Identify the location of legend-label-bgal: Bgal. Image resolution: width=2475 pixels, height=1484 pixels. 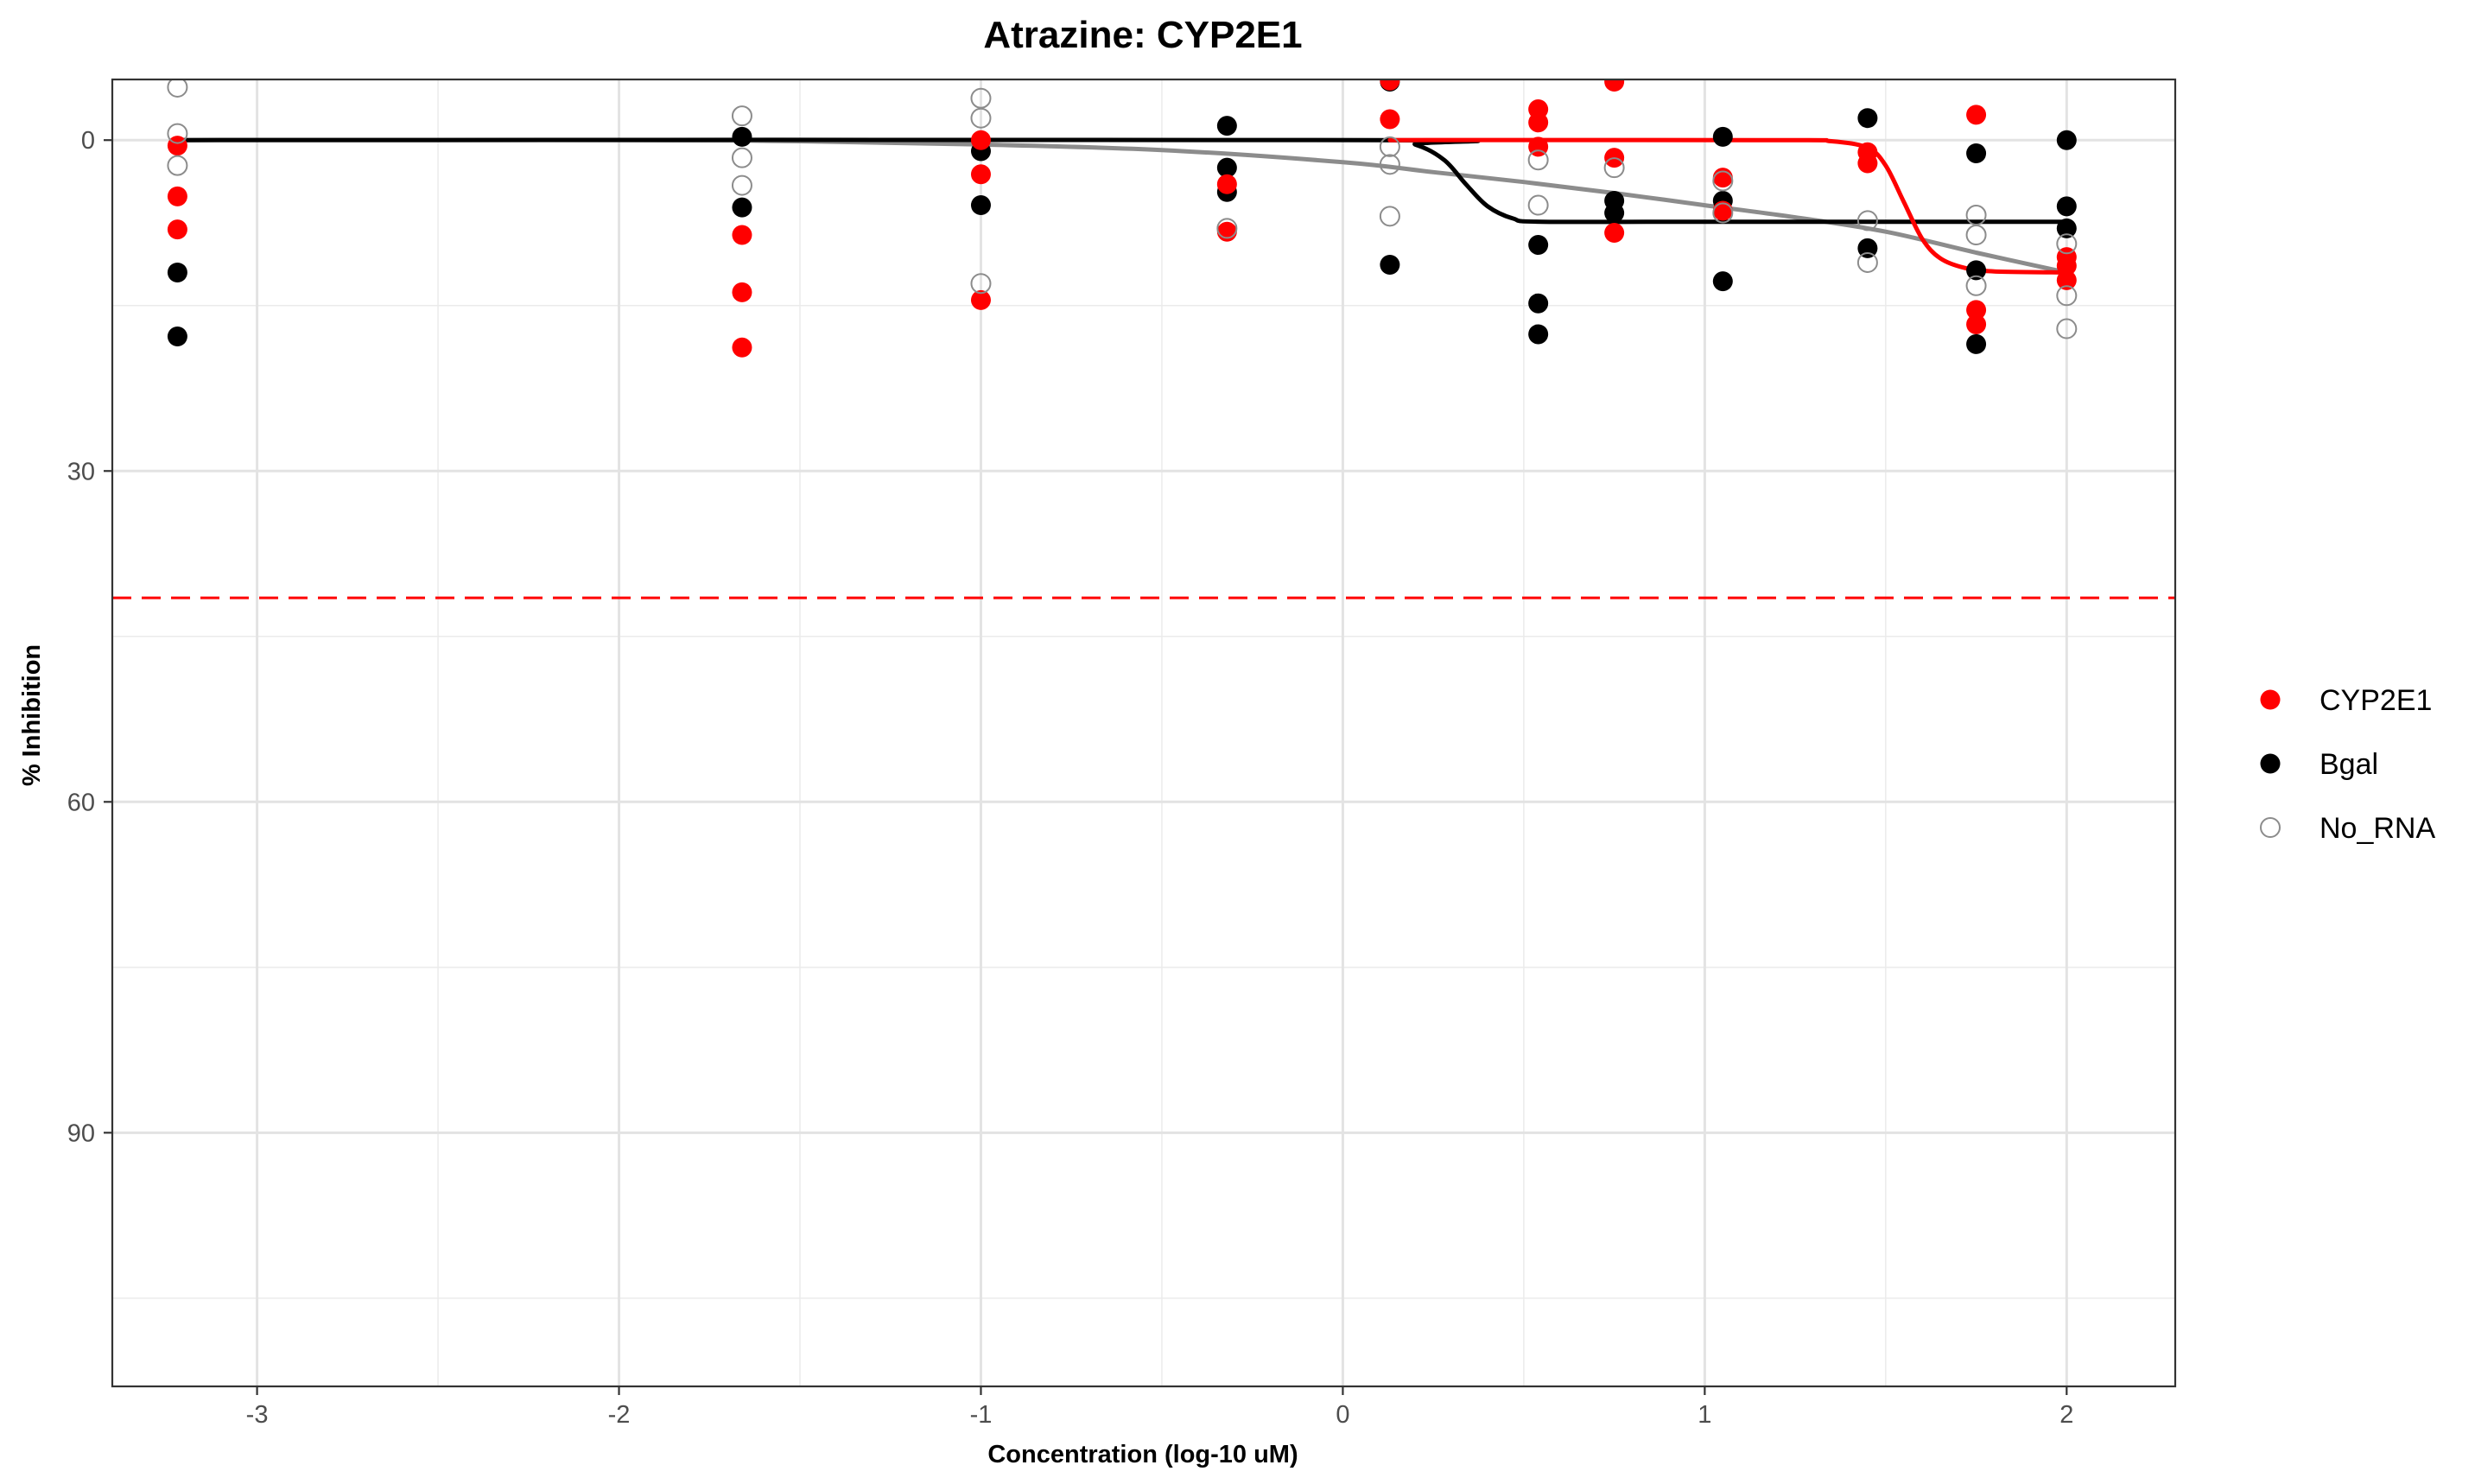
(2349, 764).